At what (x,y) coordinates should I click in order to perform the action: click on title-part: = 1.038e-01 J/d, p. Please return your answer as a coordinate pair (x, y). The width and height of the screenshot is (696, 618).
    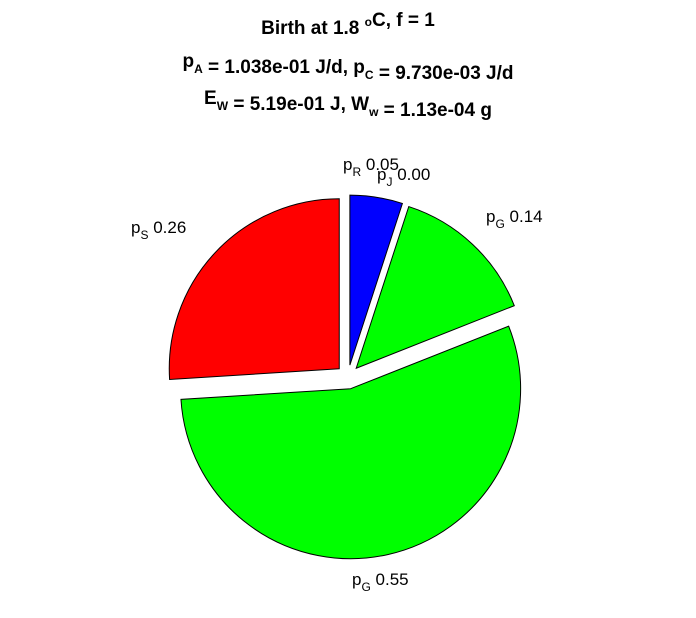
    Looking at the image, I should click on (284, 67).